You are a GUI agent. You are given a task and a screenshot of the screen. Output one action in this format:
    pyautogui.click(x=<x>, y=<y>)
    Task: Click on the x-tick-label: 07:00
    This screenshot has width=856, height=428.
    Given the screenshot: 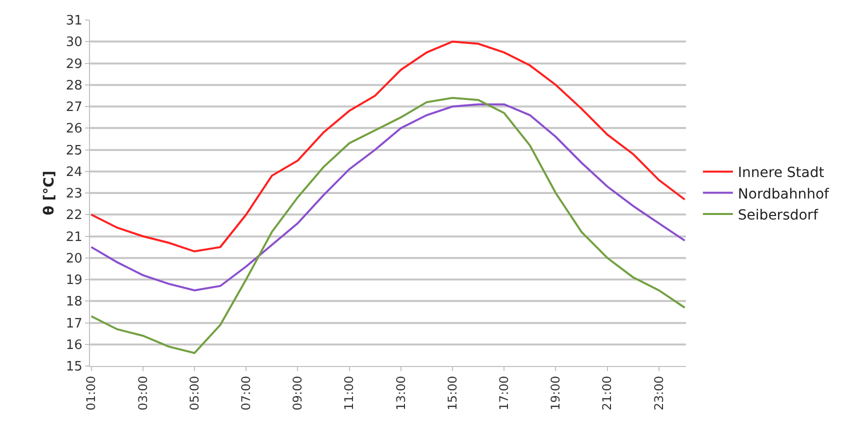 What is the action you would take?
    pyautogui.click(x=246, y=393)
    